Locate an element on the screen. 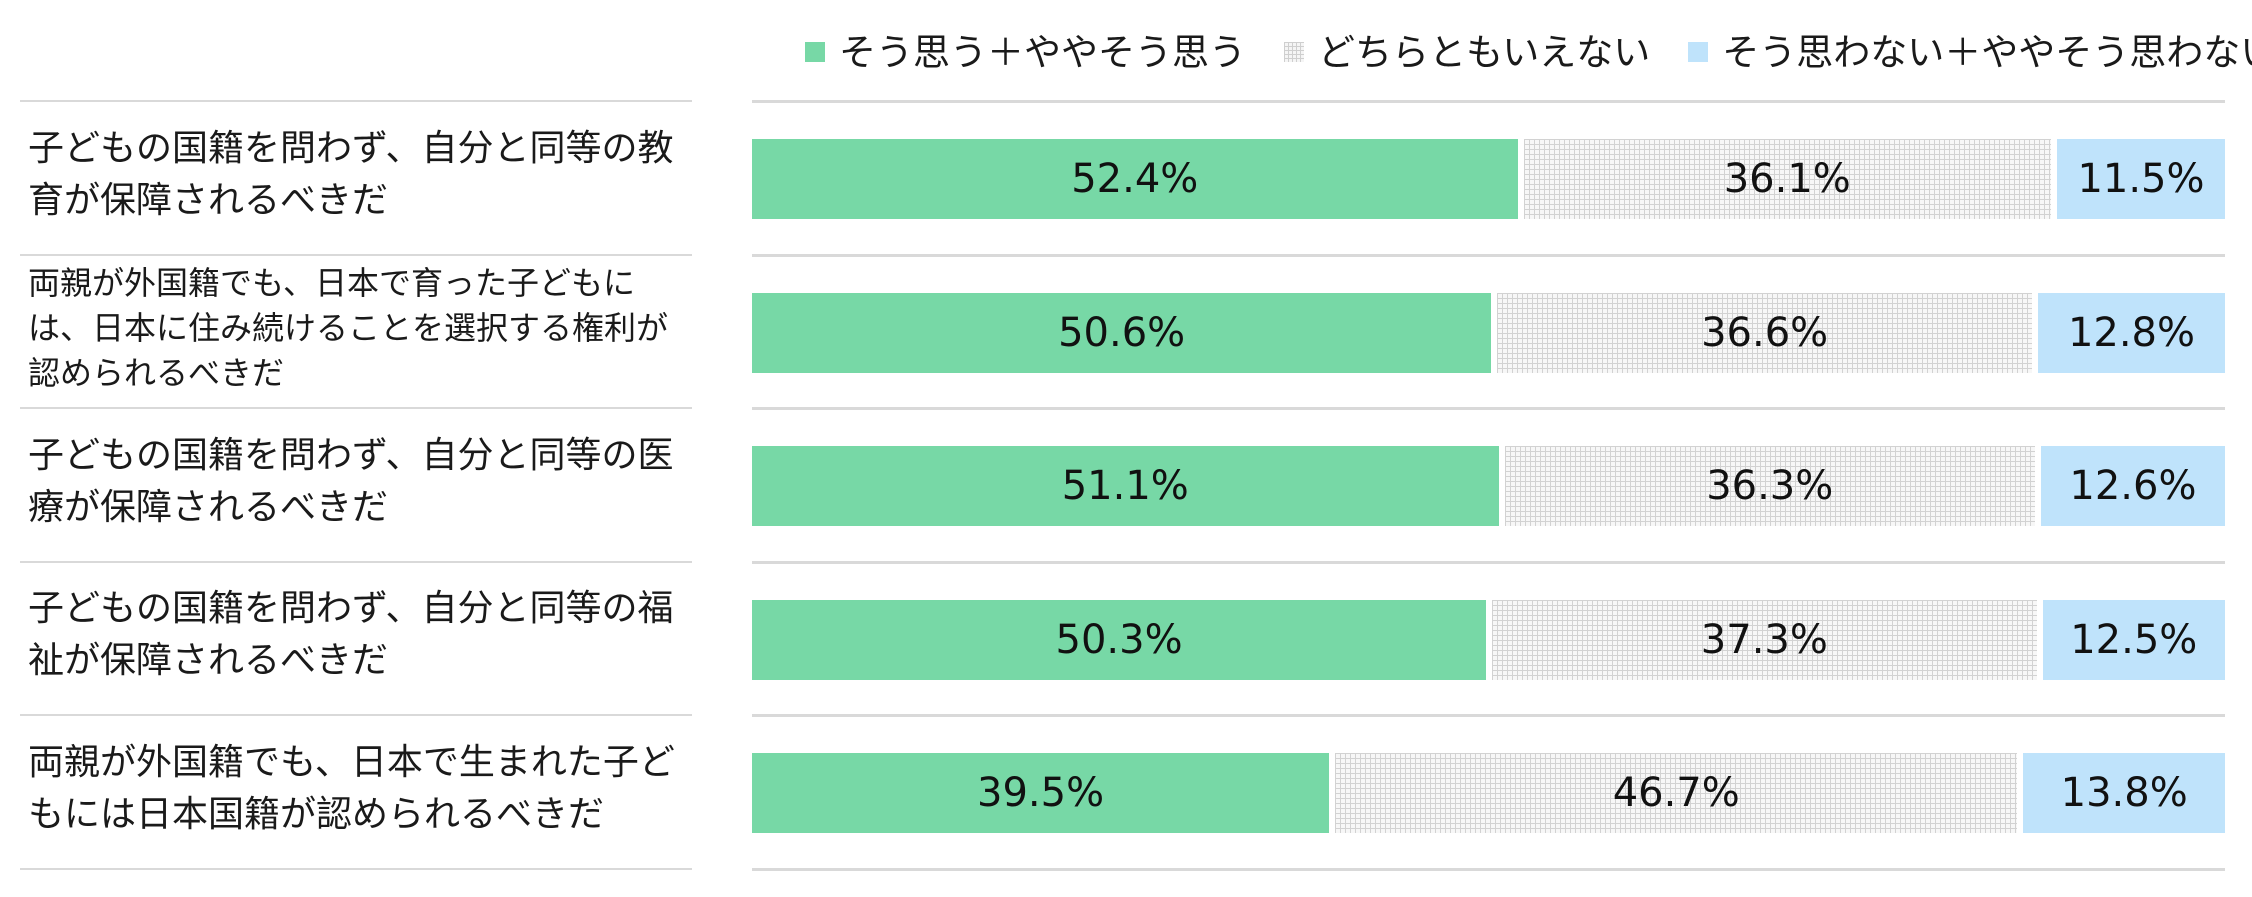  category-label-line: もには日本国籍が認められるべきだ is located at coordinates (316, 815).